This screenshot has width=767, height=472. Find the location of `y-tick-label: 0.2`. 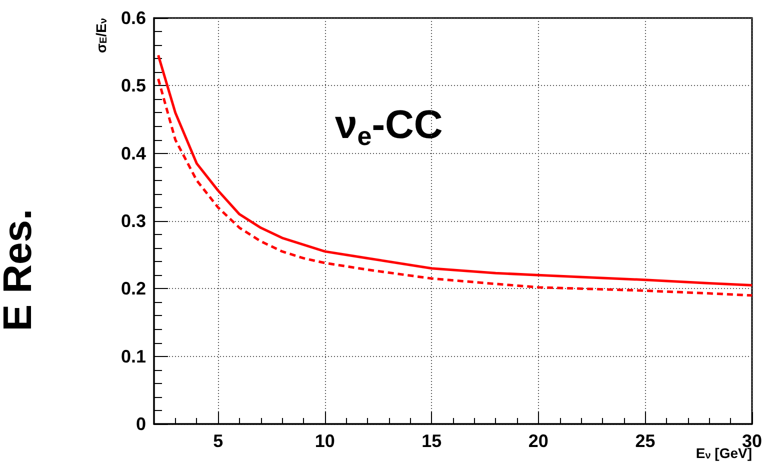

y-tick-label: 0.2 is located at coordinates (133, 288).